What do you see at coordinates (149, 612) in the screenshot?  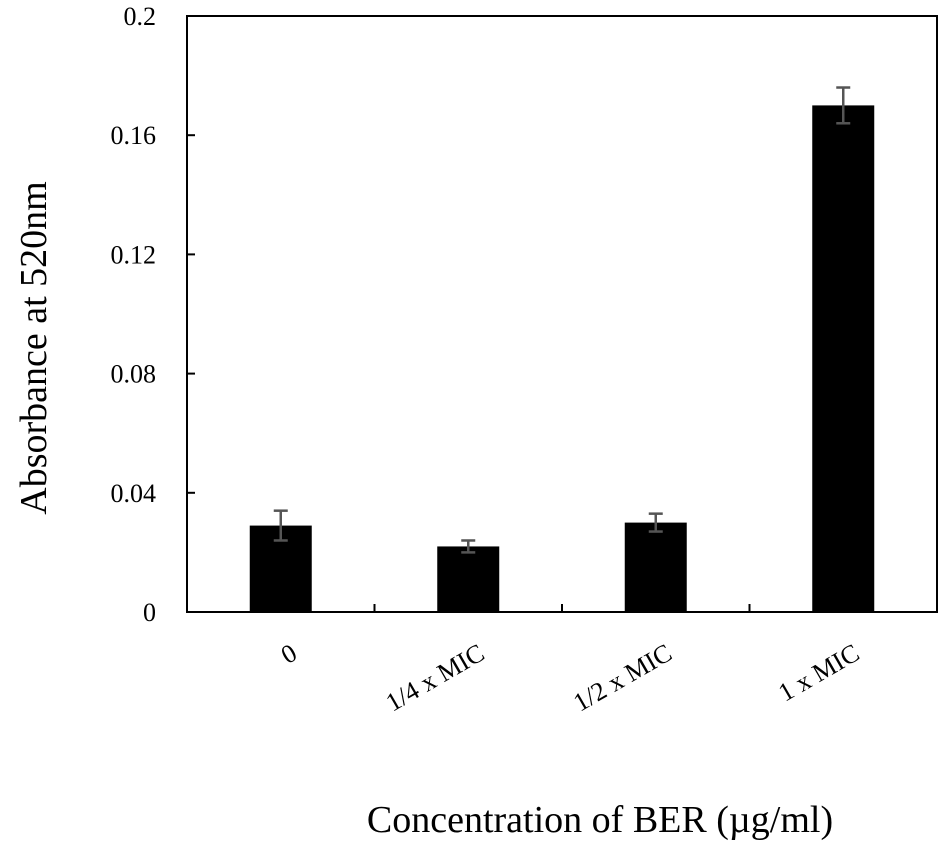 I see `y-tick-label: 0` at bounding box center [149, 612].